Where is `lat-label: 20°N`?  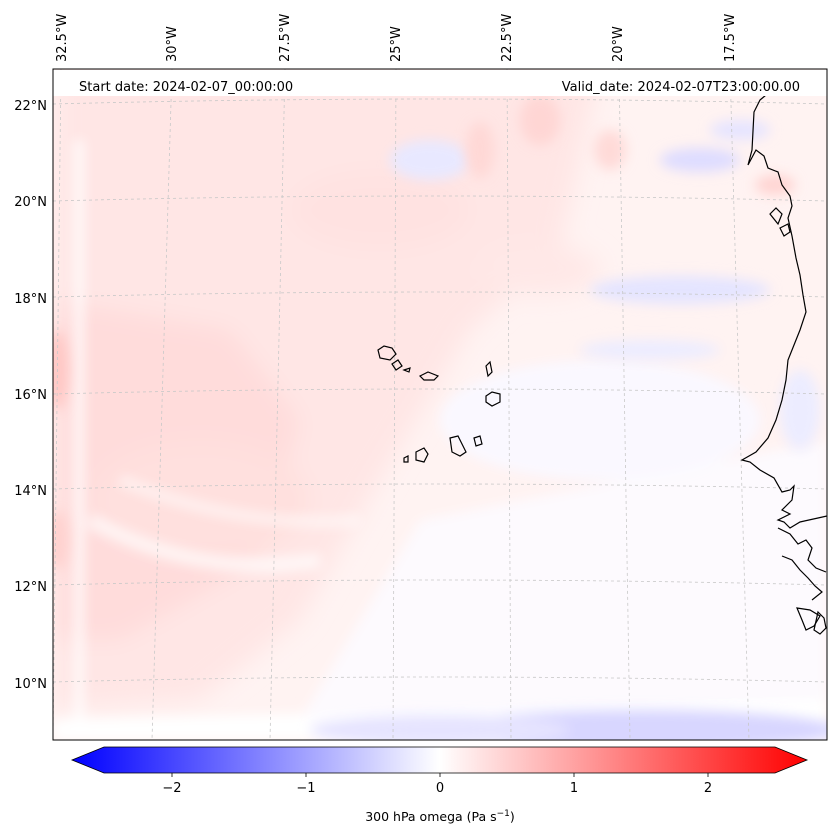
lat-label: 20°N is located at coordinates (30, 202).